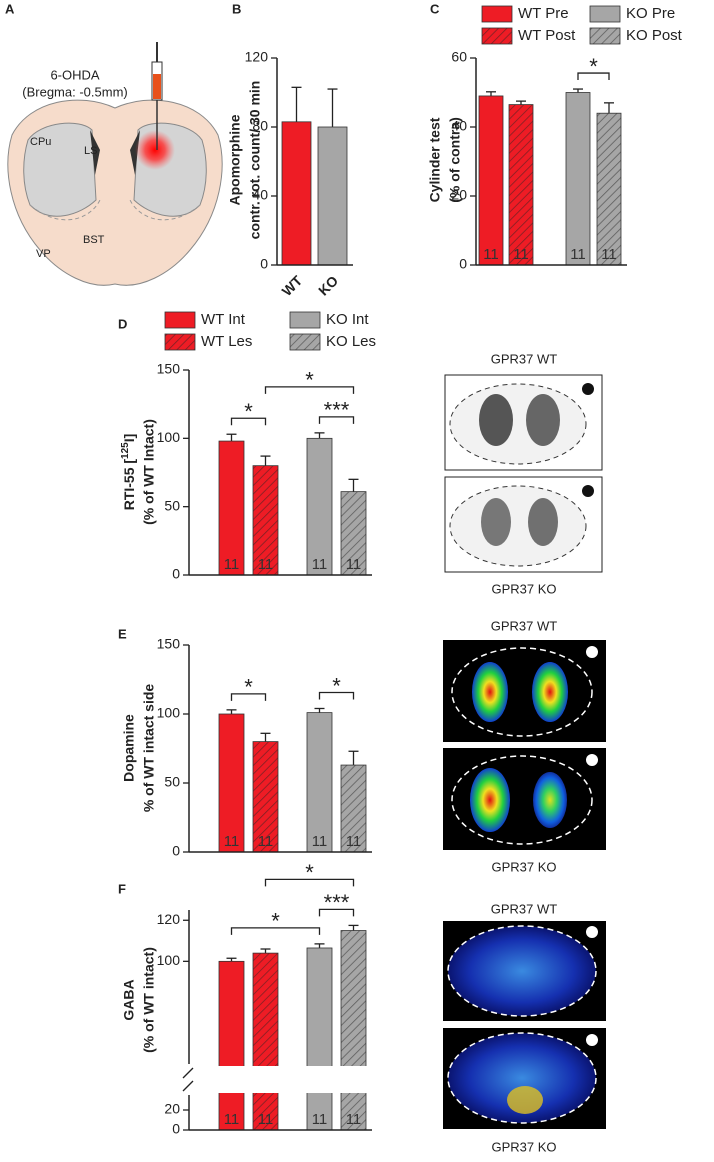 This screenshot has width=714, height=1162. I want to click on gaba-images: GPR37 WT GPR37 KO, so click(524, 1027).